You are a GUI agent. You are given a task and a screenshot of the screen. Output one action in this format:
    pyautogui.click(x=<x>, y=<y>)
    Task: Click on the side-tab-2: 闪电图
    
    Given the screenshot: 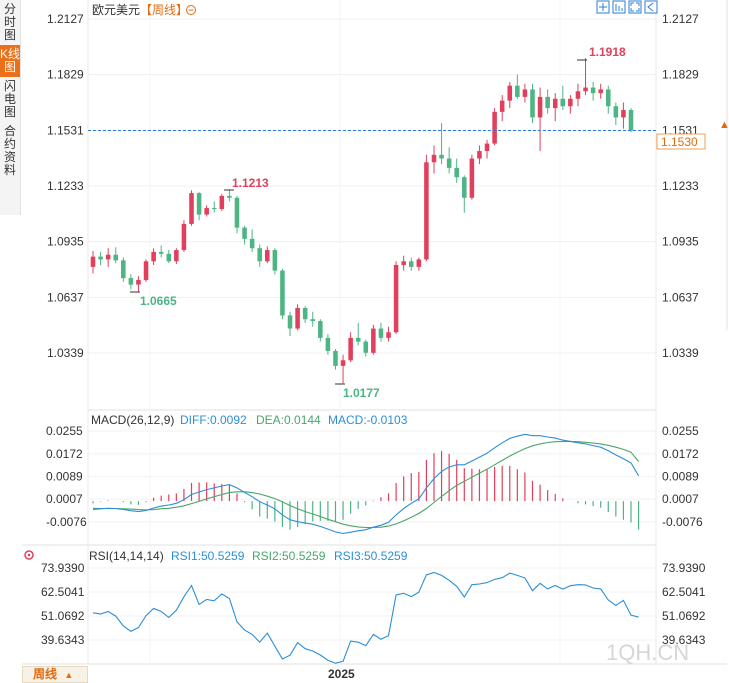 What is the action you would take?
    pyautogui.click(x=9, y=99)
    